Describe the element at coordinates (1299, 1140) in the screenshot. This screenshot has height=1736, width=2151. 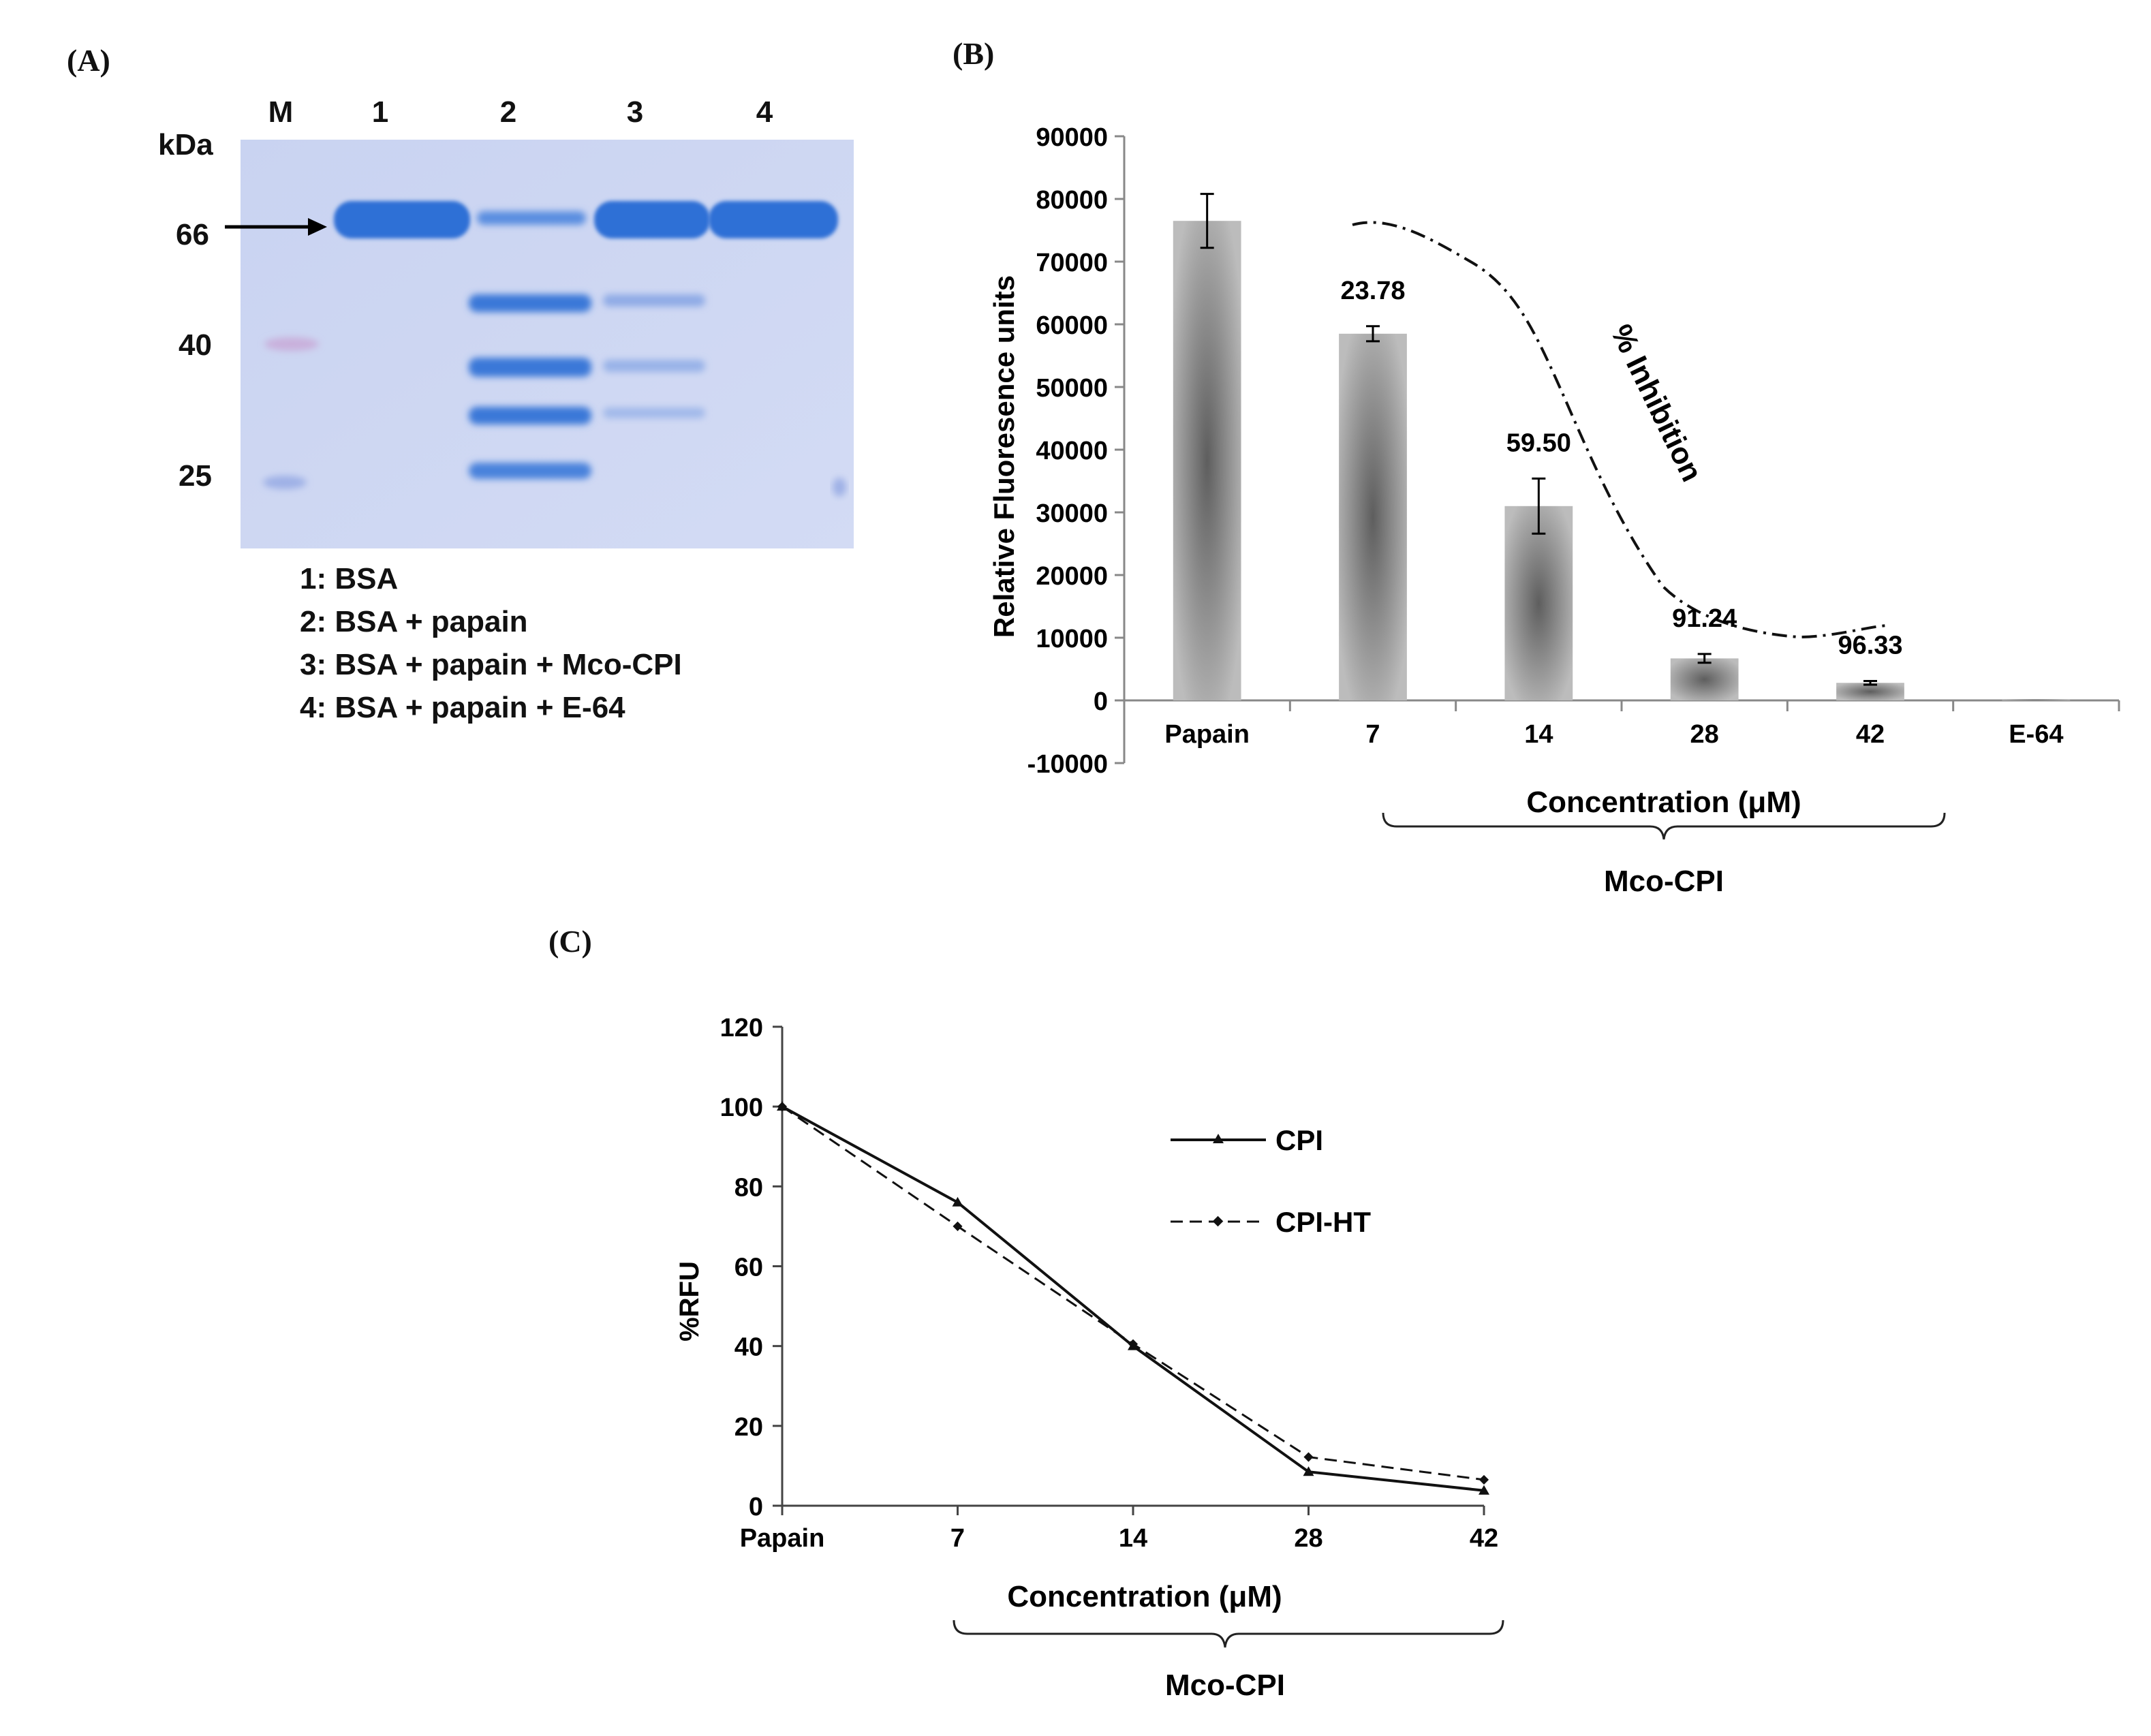
I see `legend-label-cpi: CPI` at that location.